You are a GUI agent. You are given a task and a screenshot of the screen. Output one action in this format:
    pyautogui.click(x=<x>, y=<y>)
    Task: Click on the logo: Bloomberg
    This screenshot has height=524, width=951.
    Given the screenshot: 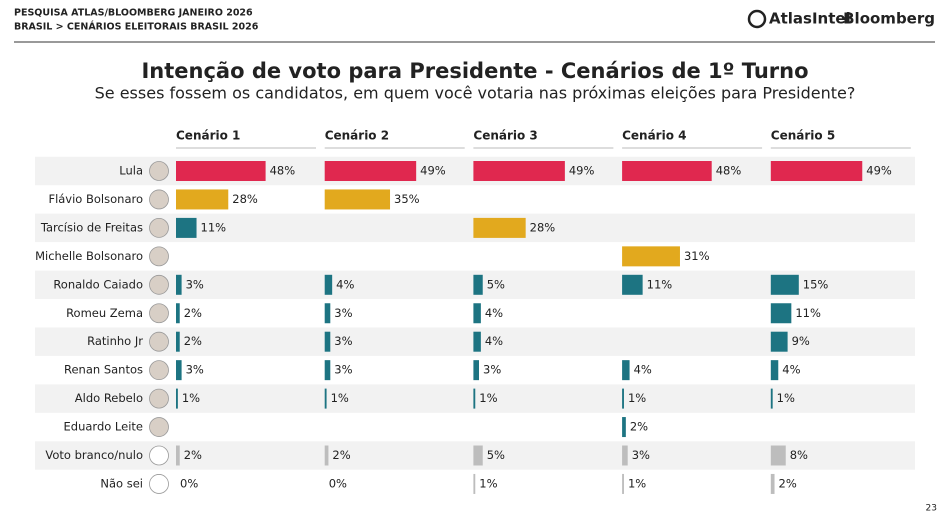 What is the action you would take?
    pyautogui.click(x=889, y=19)
    